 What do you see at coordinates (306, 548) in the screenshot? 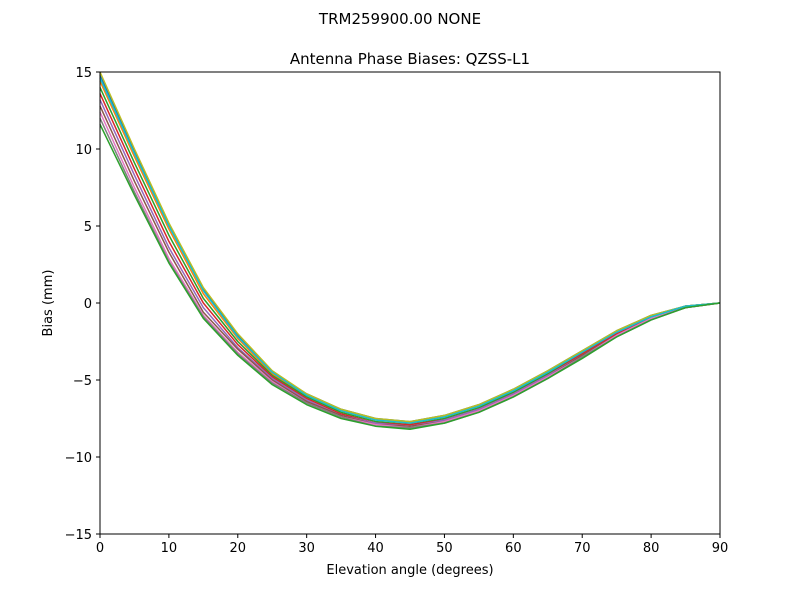
I see `x-tick-label: 30` at bounding box center [306, 548].